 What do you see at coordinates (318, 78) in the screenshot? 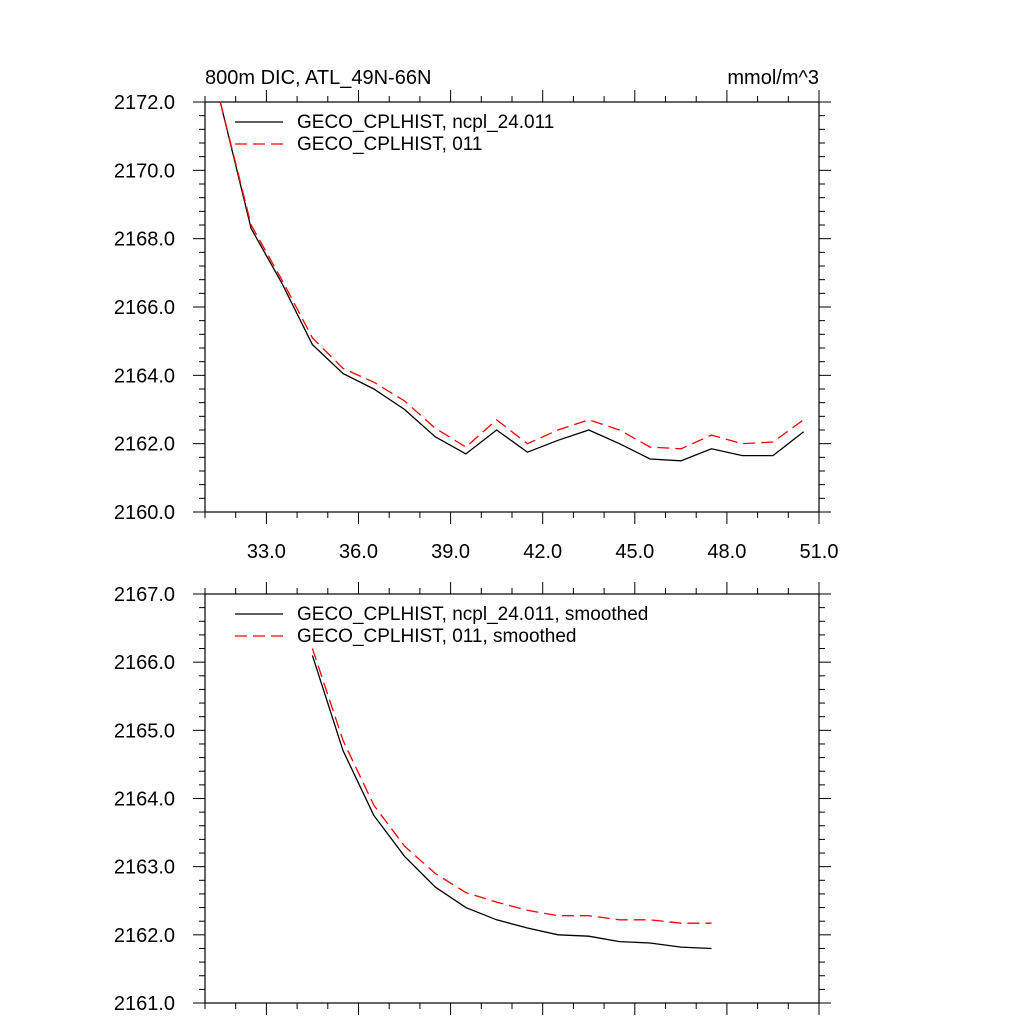
I see `chart-title: 800m DIC, ATL_49N-66N` at bounding box center [318, 78].